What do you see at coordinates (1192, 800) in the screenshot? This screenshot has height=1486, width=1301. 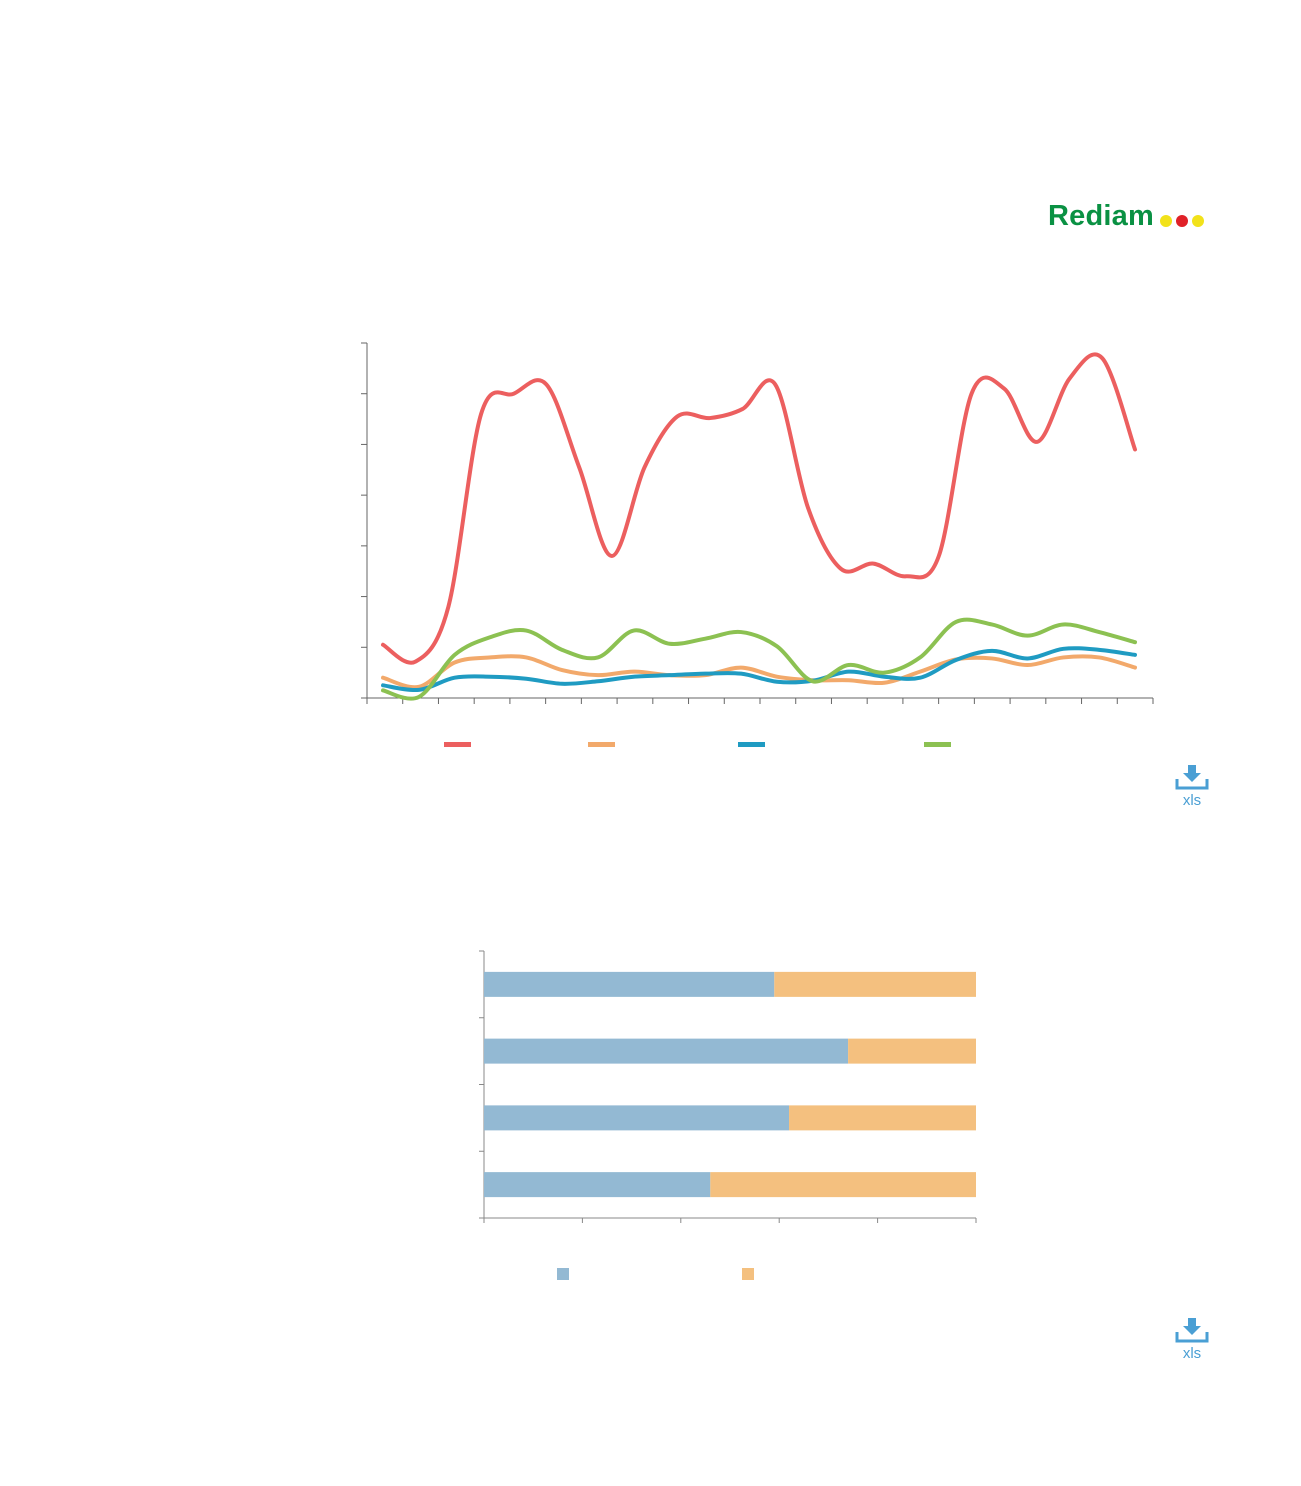 I see `download-xls-label: xls` at bounding box center [1192, 800].